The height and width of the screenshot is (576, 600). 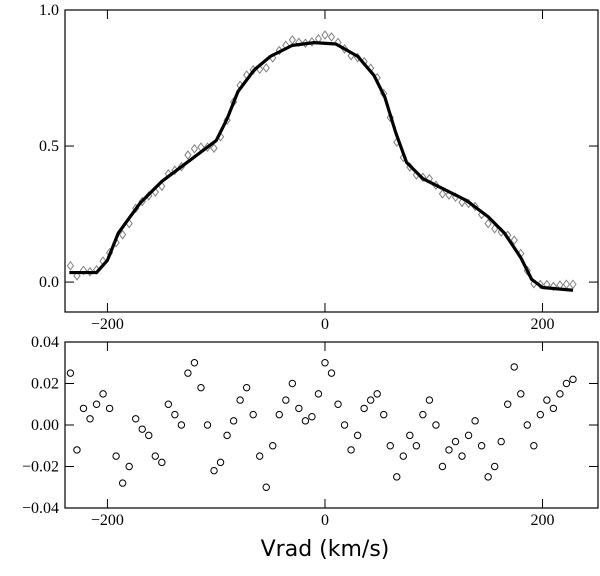 I want to click on x-axis-label: Vrad (km/s), so click(x=325, y=549).